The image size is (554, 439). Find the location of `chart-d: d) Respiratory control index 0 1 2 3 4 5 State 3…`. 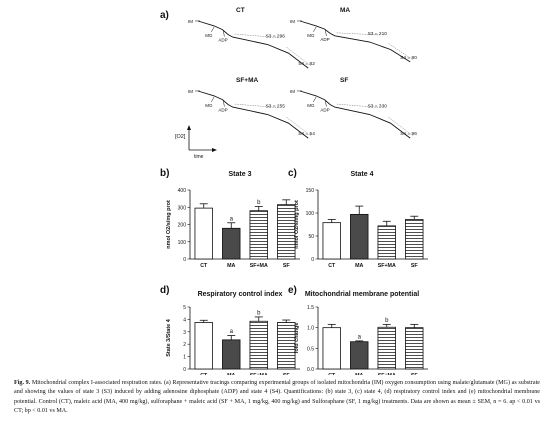

chart-d: d) Respiratory control index 0 1 2 3 4 5 State 3… is located at coordinates (230, 330).